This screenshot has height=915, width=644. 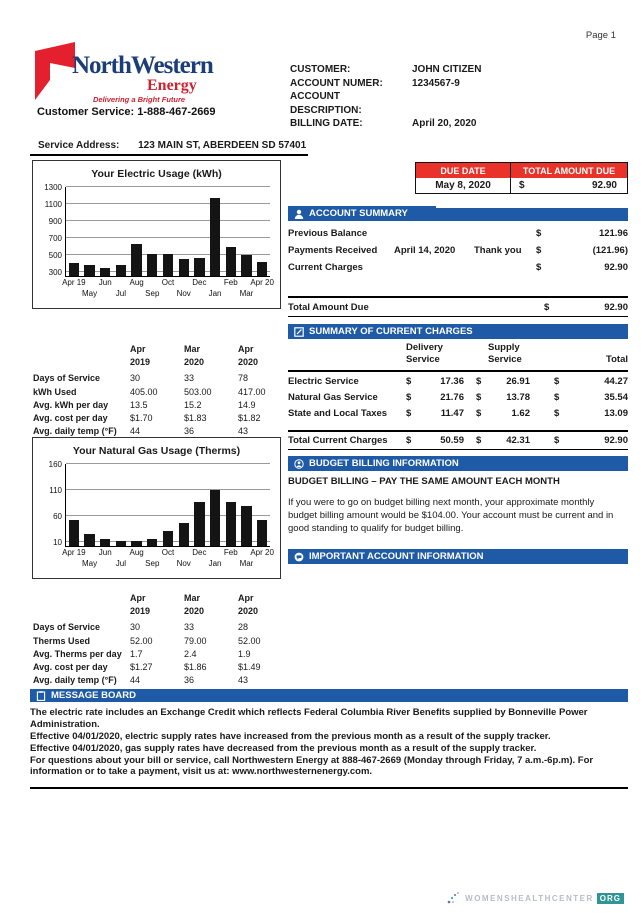 What do you see at coordinates (195, 640) in the screenshot?
I see `usage-cell: 79.00` at bounding box center [195, 640].